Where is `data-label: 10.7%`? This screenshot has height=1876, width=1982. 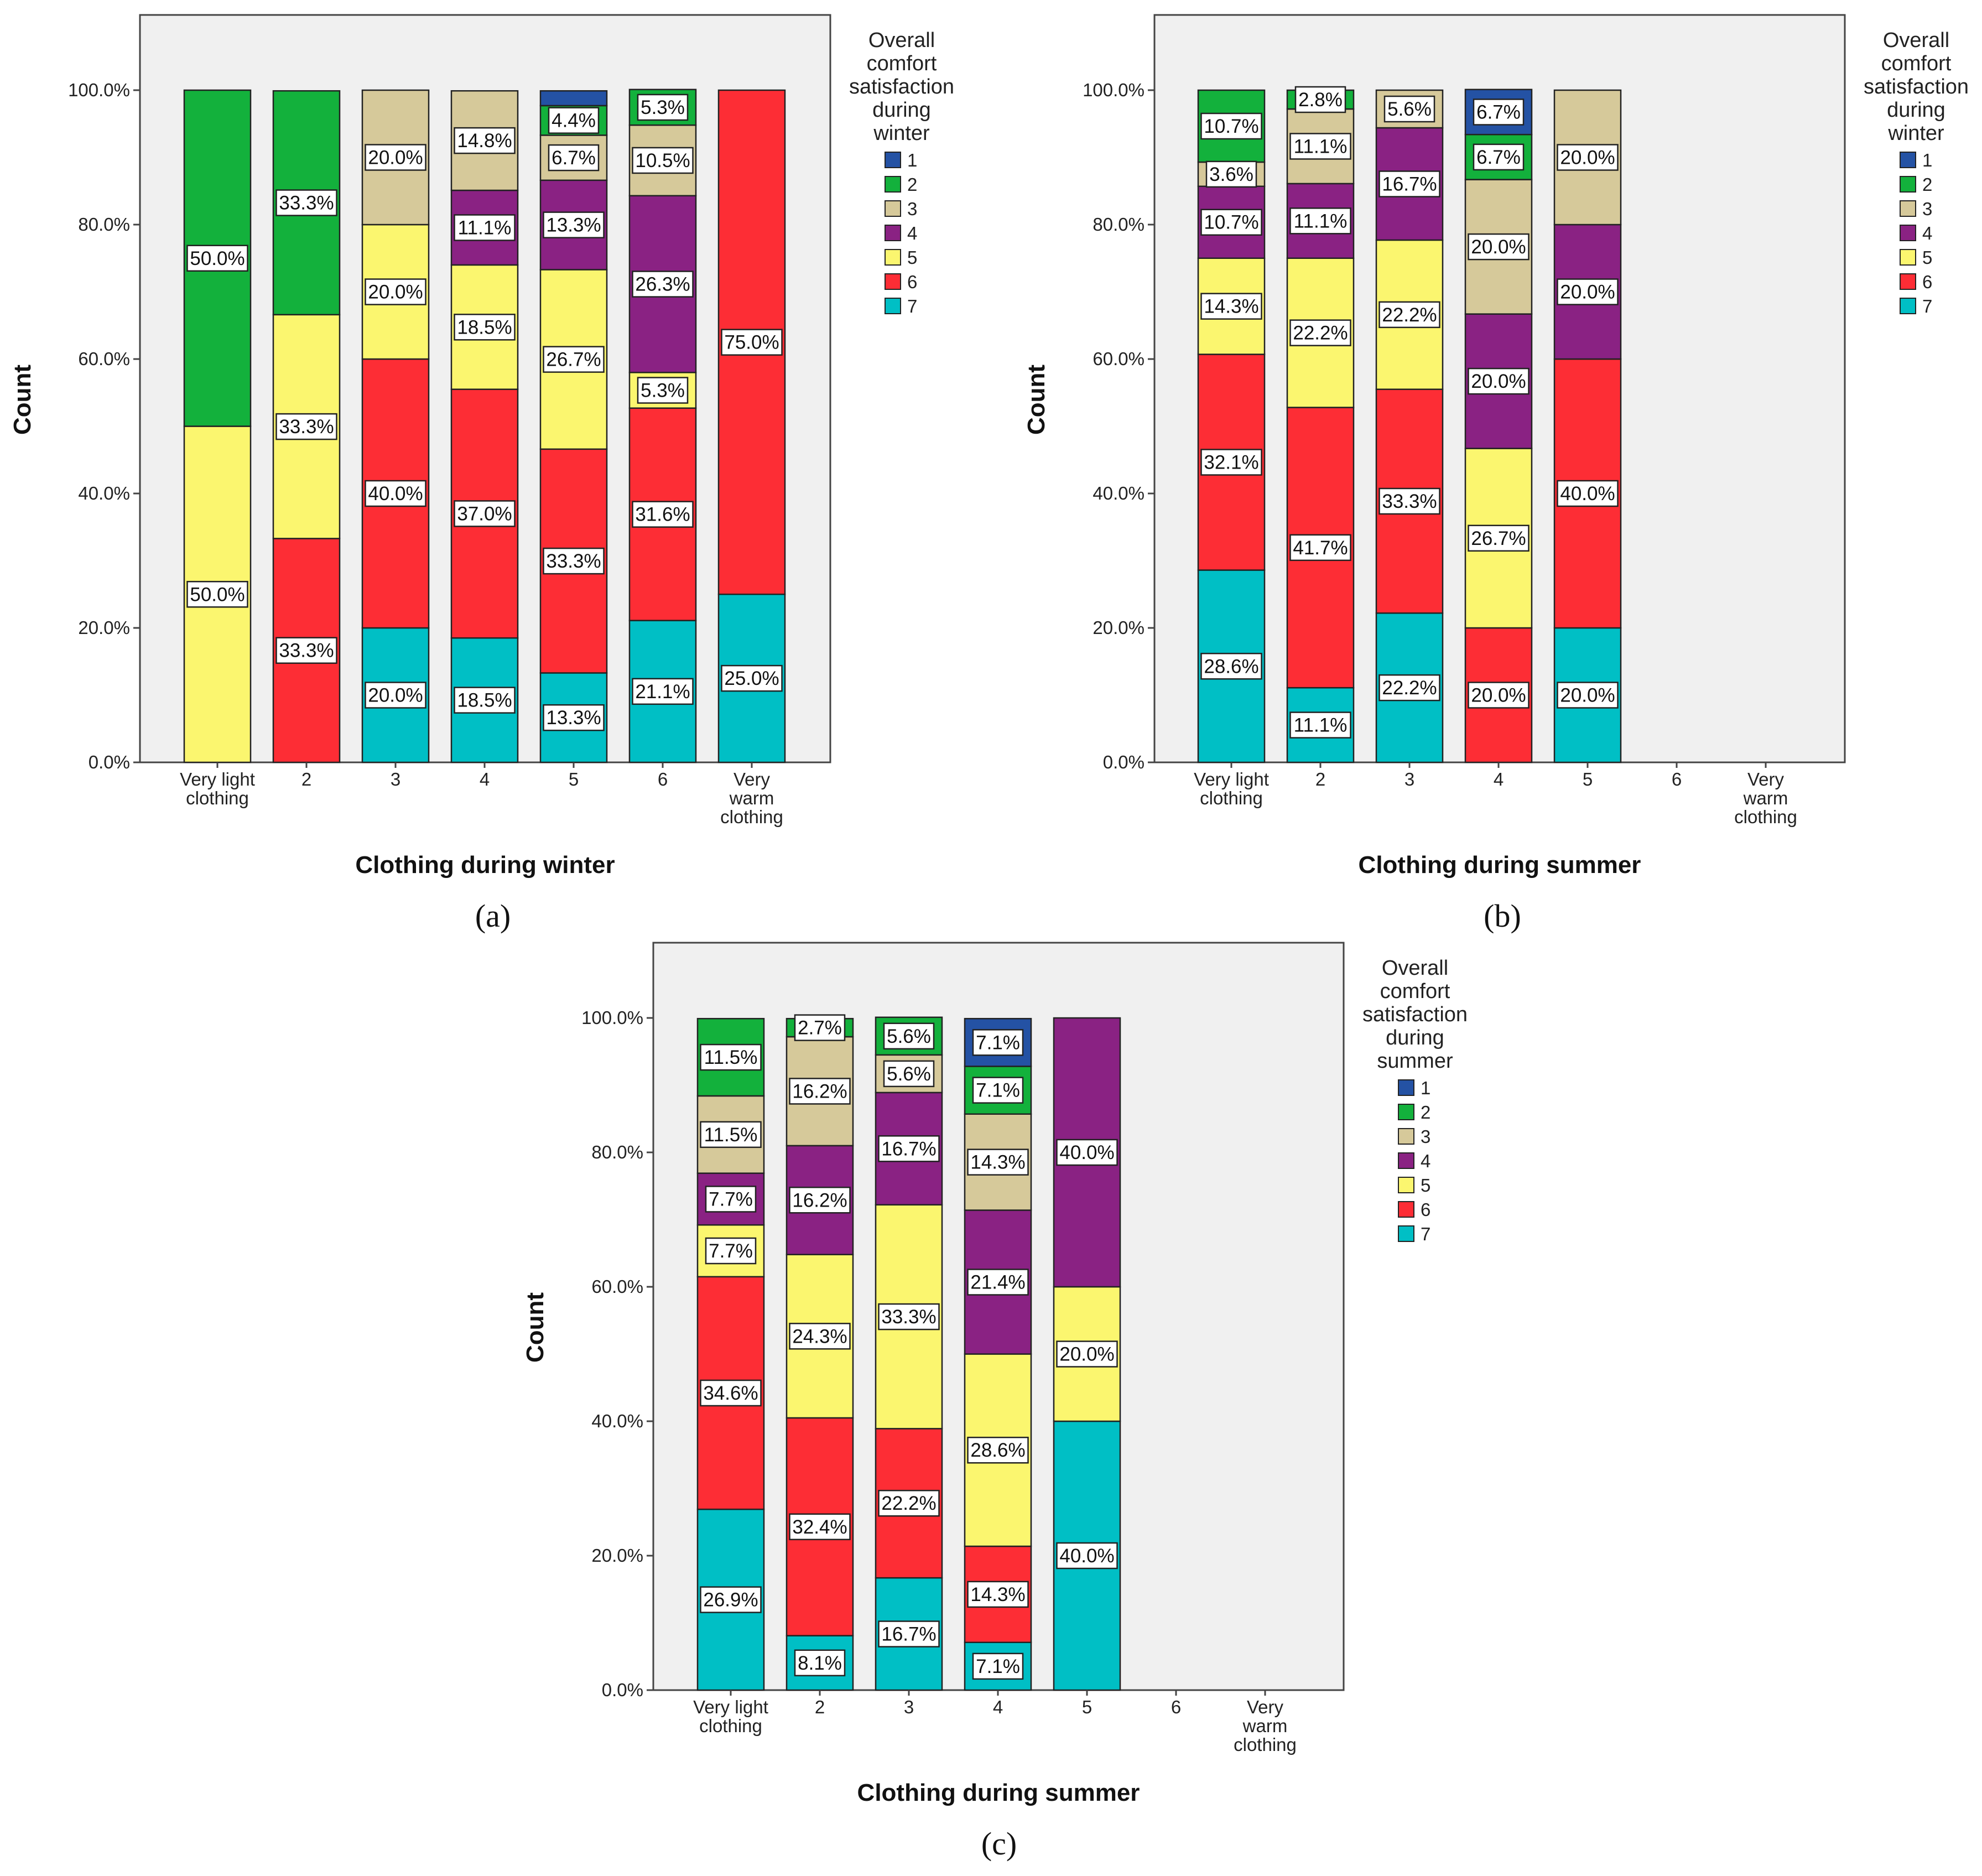
data-label: 10.7% is located at coordinates (1231, 126).